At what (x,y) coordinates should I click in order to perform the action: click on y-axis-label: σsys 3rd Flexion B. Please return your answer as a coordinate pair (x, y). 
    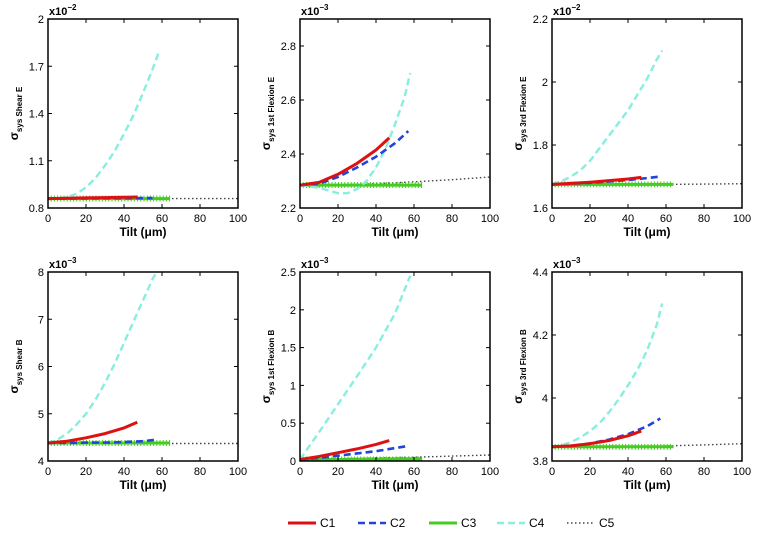
    Looking at the image, I should click on (519, 366).